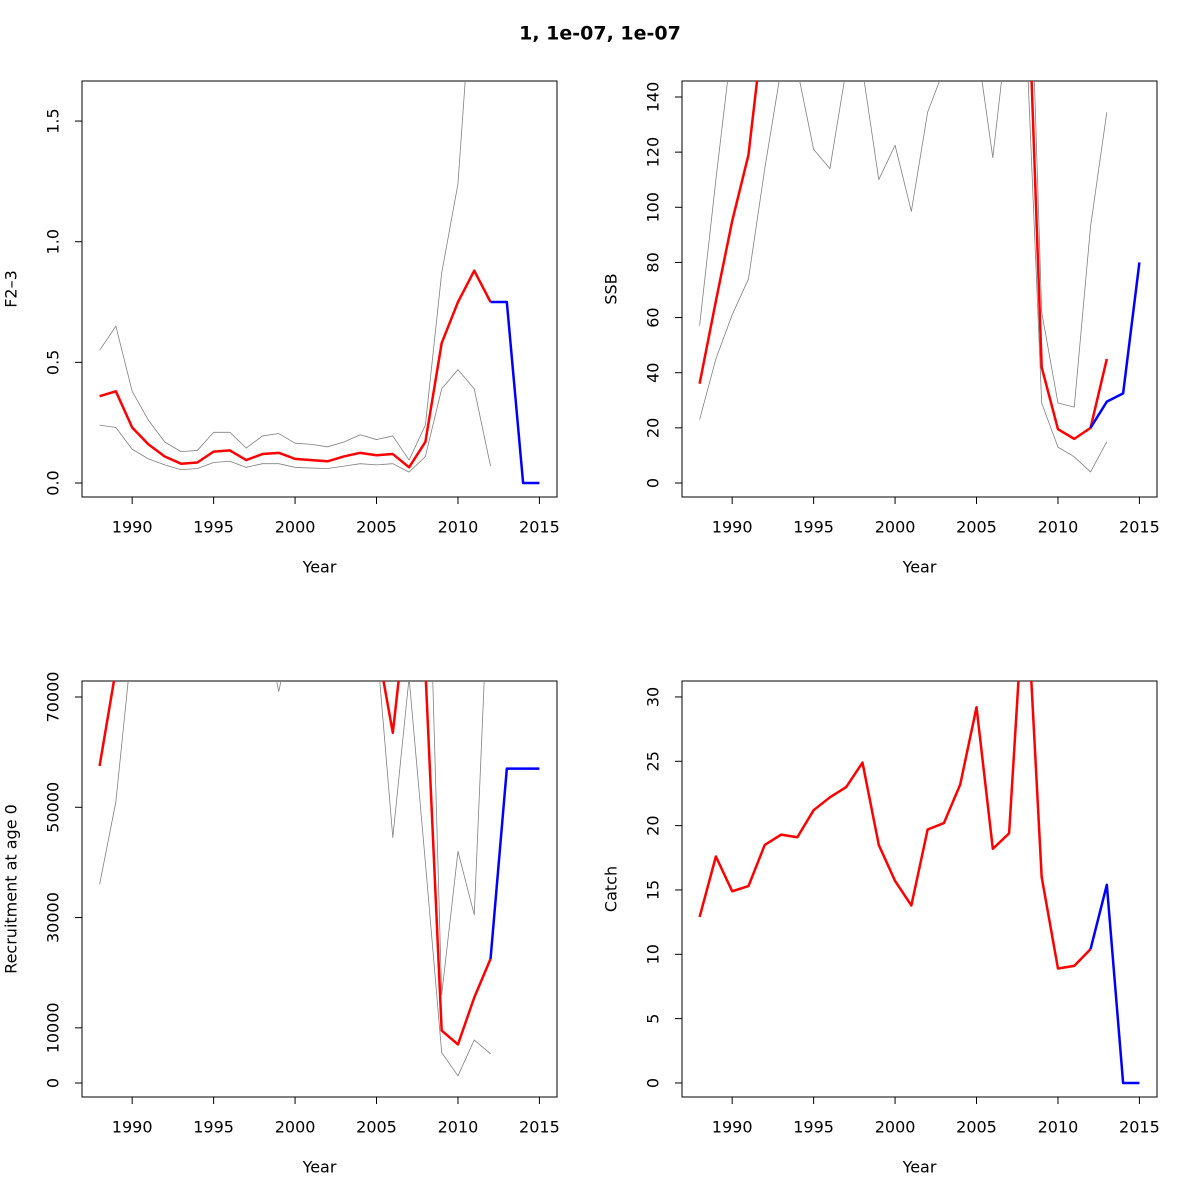 The height and width of the screenshot is (1200, 1200). I want to click on y-axis-label: Recruitment at age 0, so click(11, 889).